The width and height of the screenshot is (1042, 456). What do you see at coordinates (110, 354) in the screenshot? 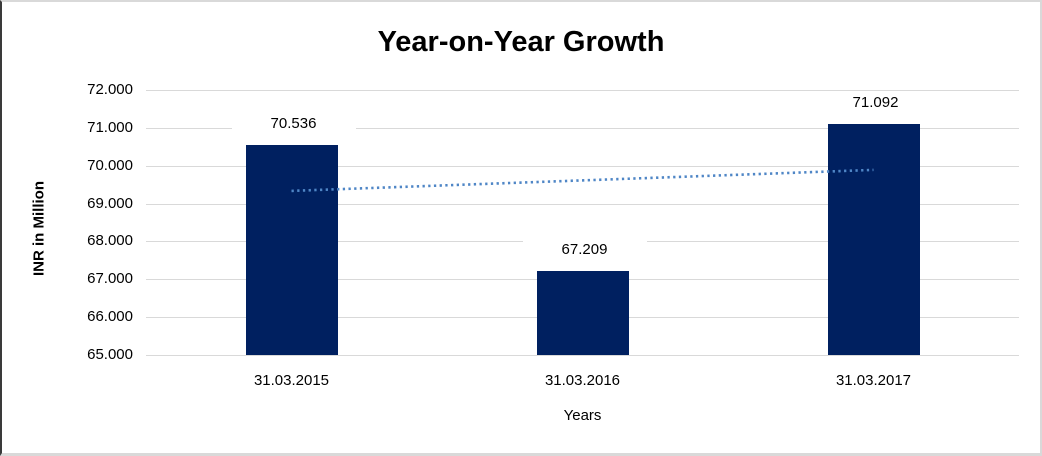
I see `y-tick-label: 65.000` at bounding box center [110, 354].